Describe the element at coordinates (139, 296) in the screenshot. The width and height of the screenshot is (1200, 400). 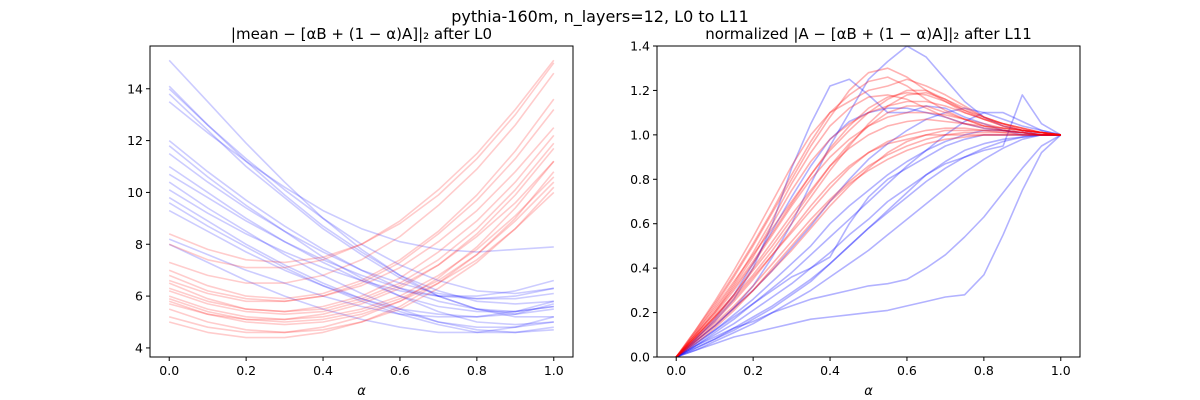
I see `y-tick-label: 6` at that location.